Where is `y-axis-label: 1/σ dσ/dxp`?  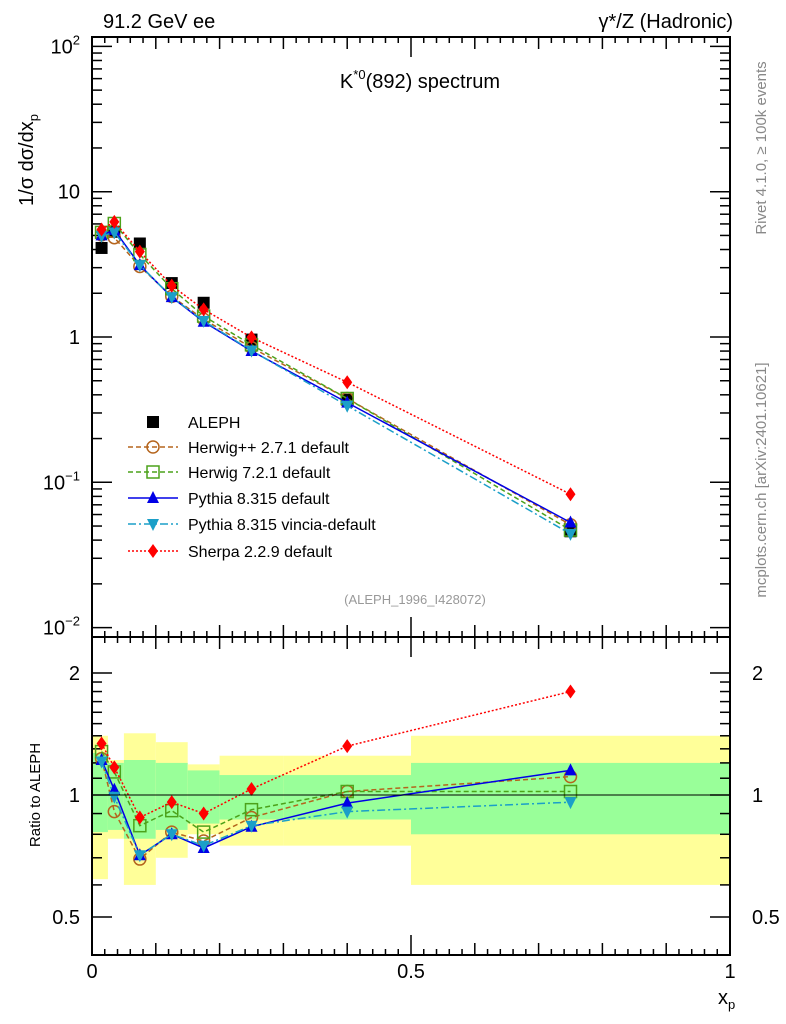 y-axis-label: 1/σ dσ/dxp is located at coordinates (28, 160).